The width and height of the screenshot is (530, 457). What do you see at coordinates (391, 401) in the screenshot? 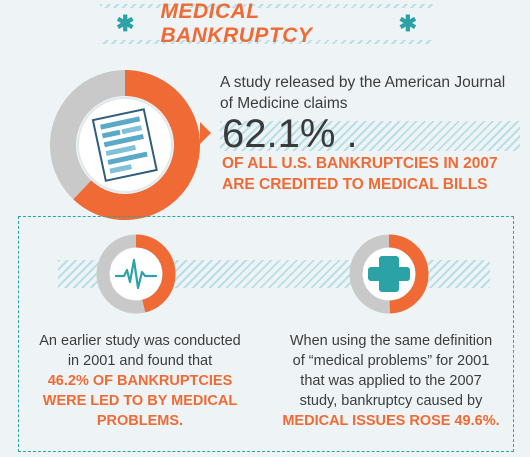
I see `text-line: study, bankruptcy caused by` at bounding box center [391, 401].